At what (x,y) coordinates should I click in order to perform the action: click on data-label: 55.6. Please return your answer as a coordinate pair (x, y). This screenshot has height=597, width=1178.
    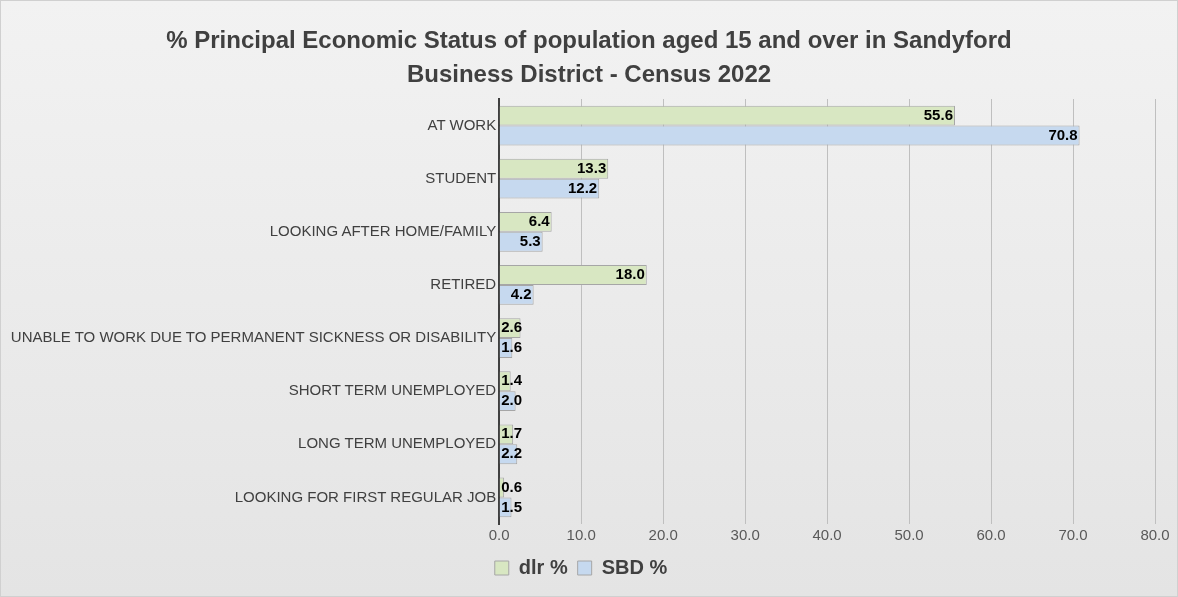
    Looking at the image, I should click on (938, 114).